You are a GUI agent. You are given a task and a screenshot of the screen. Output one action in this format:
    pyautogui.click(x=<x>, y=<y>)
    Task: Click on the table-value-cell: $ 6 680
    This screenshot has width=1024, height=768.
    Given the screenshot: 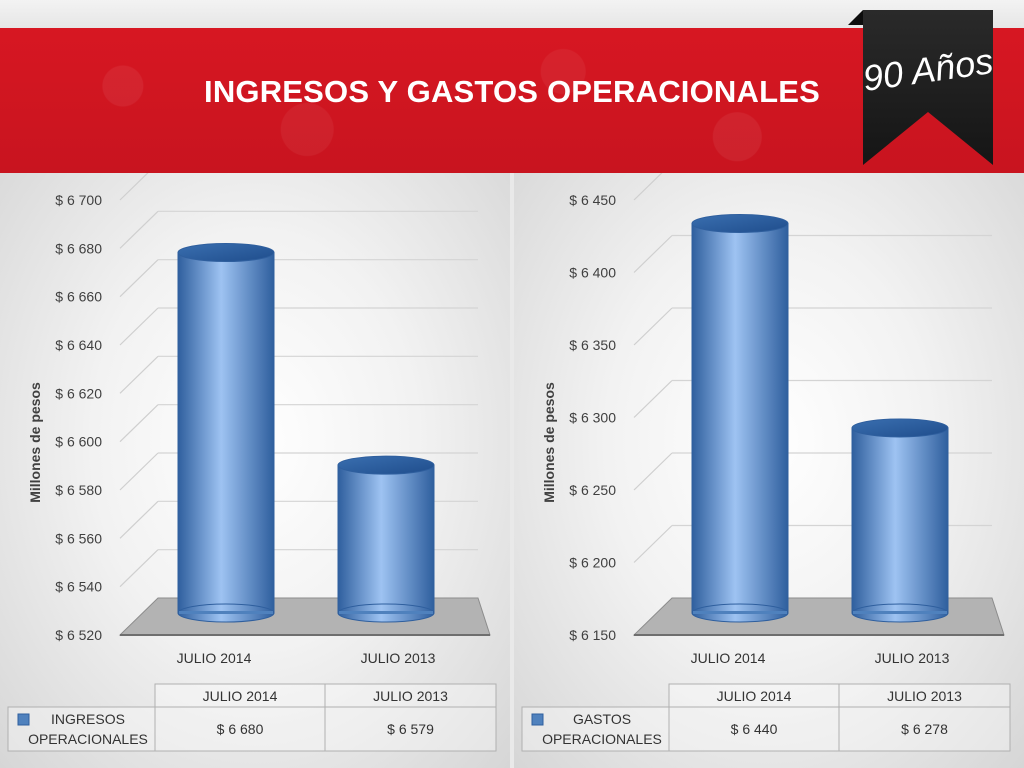 What is the action you would take?
    pyautogui.click(x=240, y=729)
    